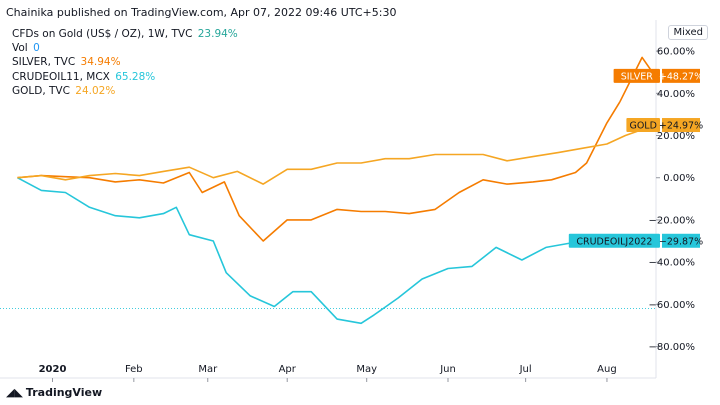 The image size is (720, 405). Describe the element at coordinates (336, 154) in the screenshot. I see `series-line-gold` at that location.